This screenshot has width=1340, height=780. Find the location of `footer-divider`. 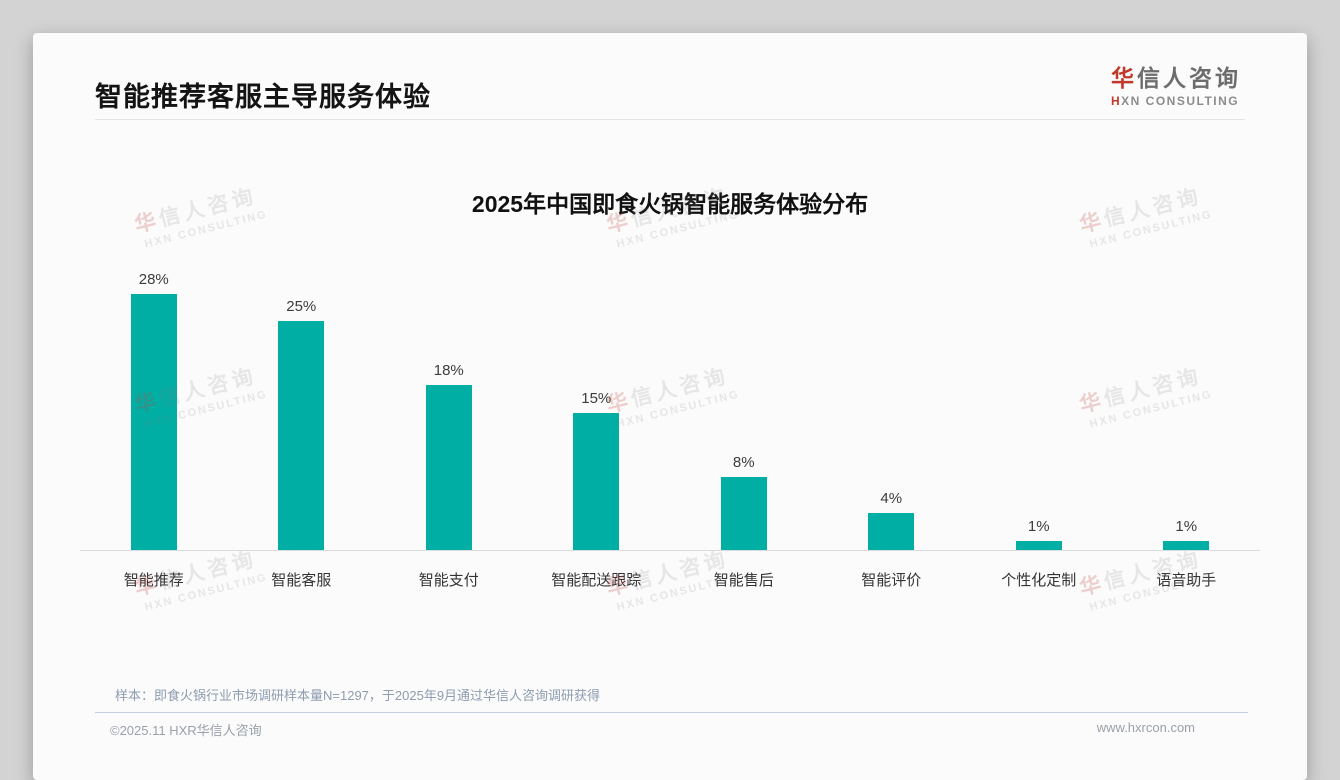

footer-divider is located at coordinates (671, 712).